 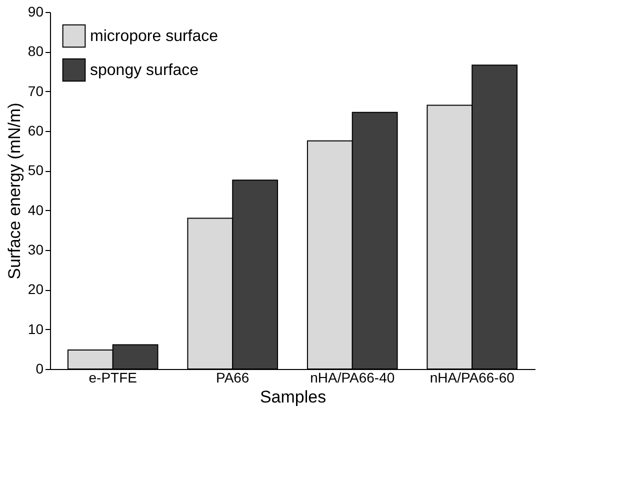 What do you see at coordinates (36, 170) in the screenshot?
I see `y-tick-label: 50` at bounding box center [36, 170].